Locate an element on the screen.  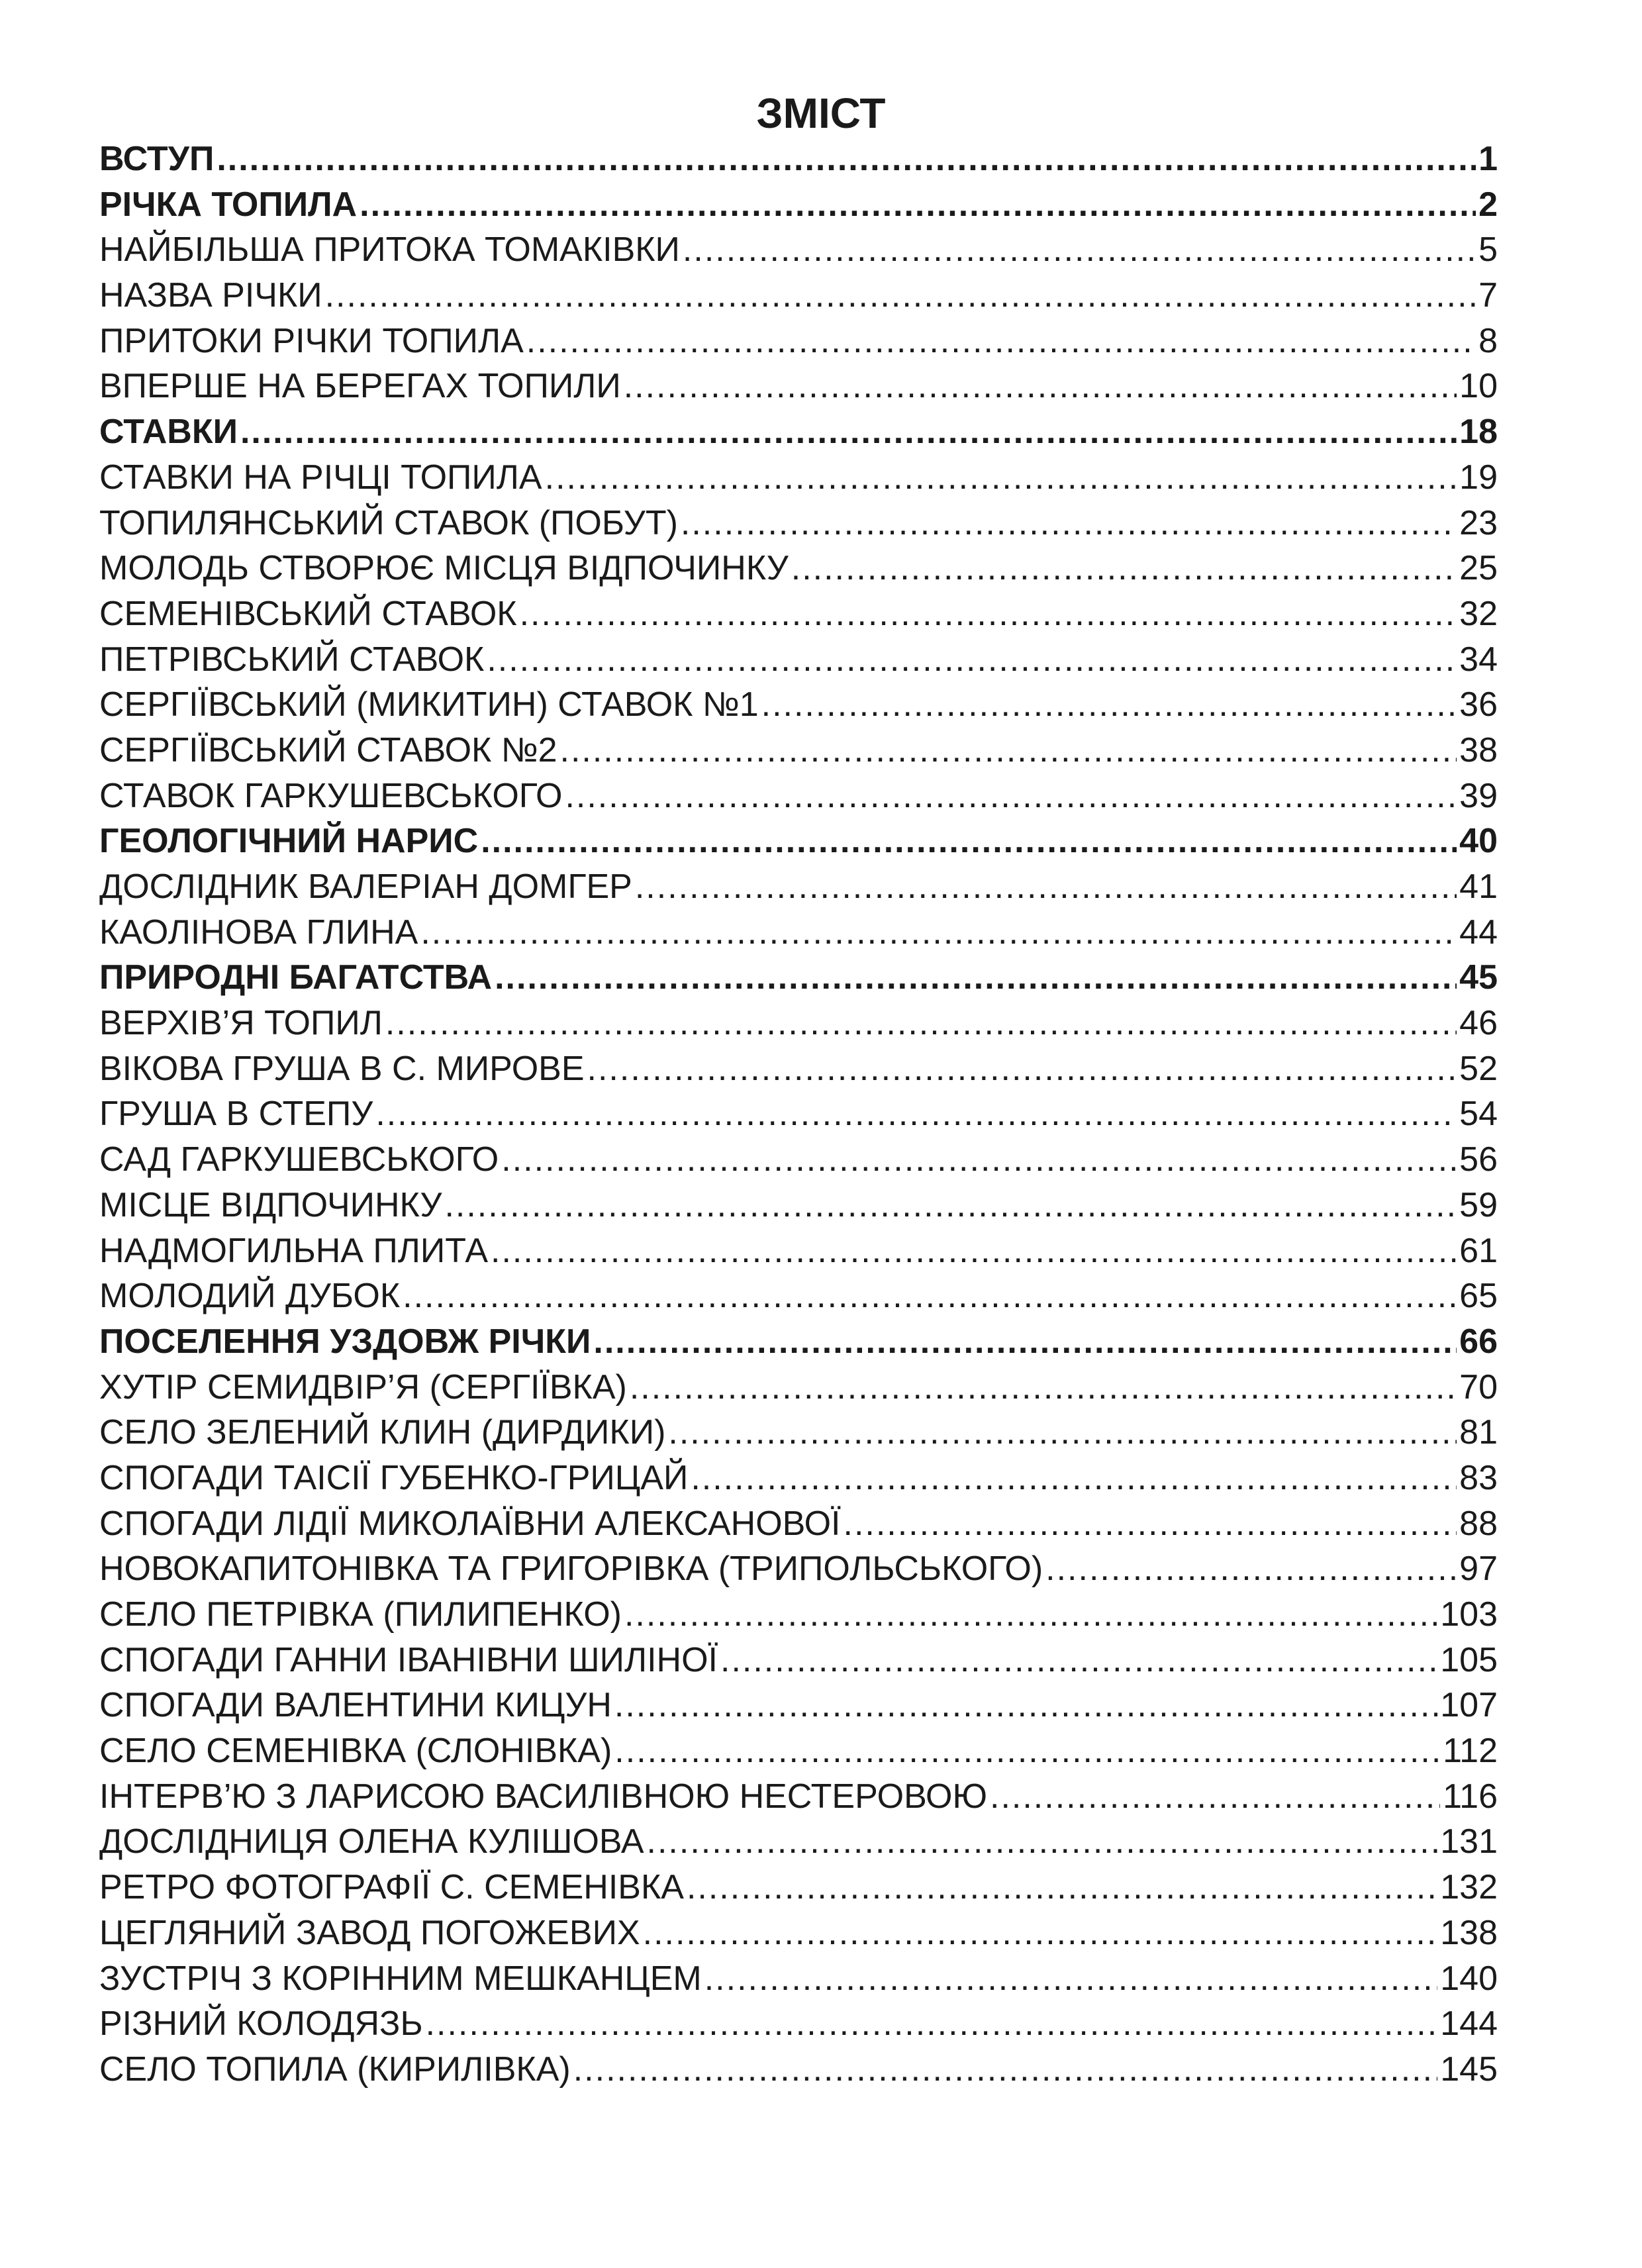
toc-entry: МІСЦЕ ВІДПОЧИНКУ 59 is located at coordinates (799, 1205).